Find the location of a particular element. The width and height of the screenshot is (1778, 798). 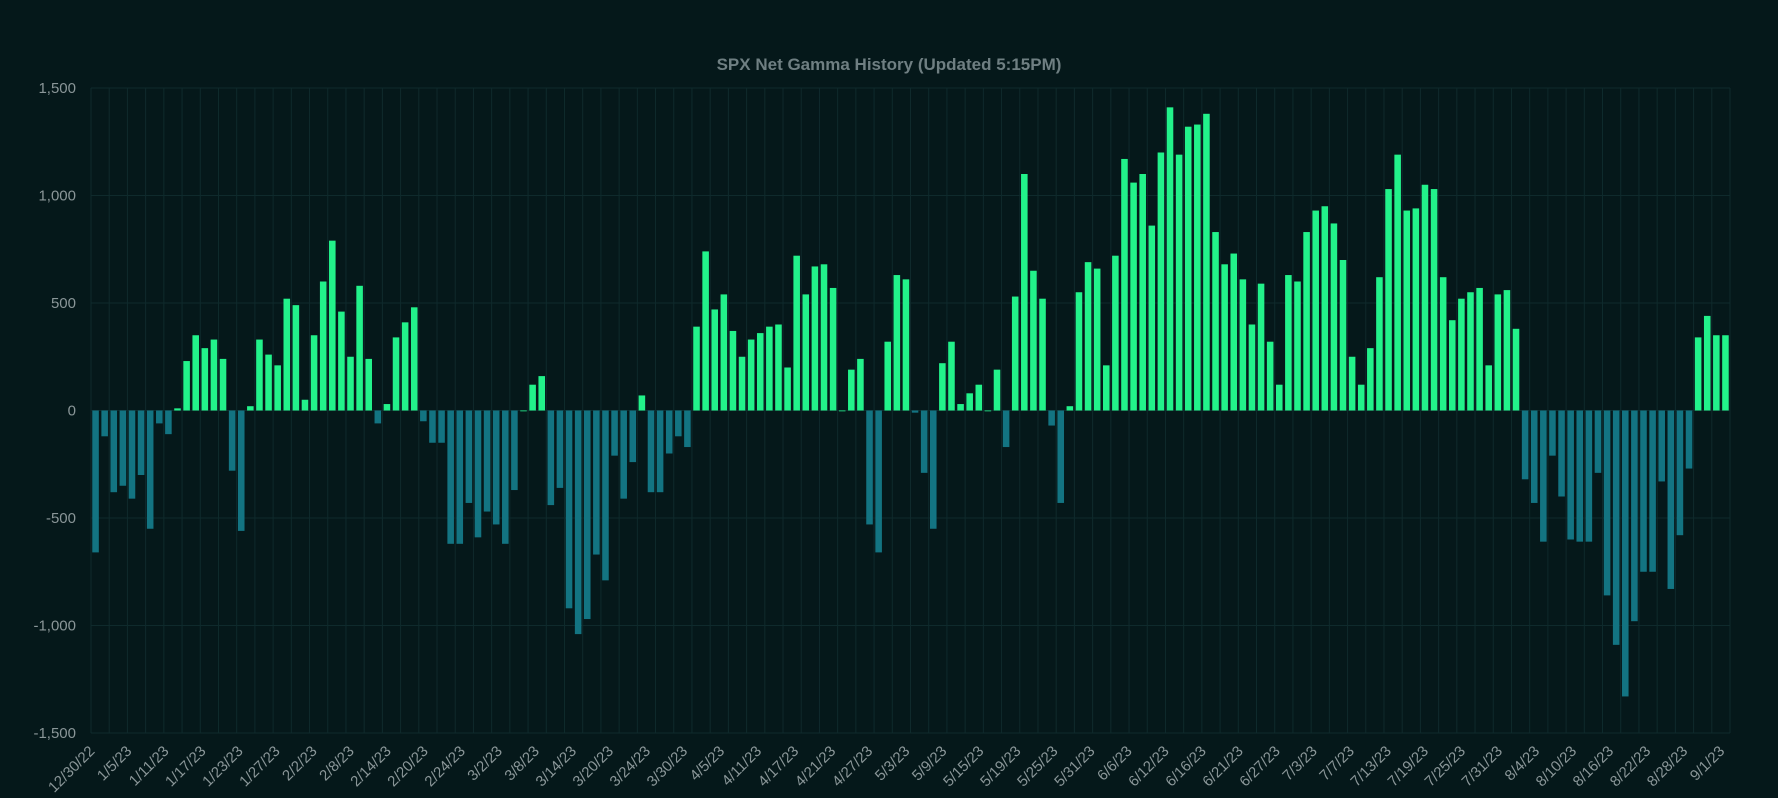

x-tick-label: 4/17/23 is located at coordinates (778, 766).